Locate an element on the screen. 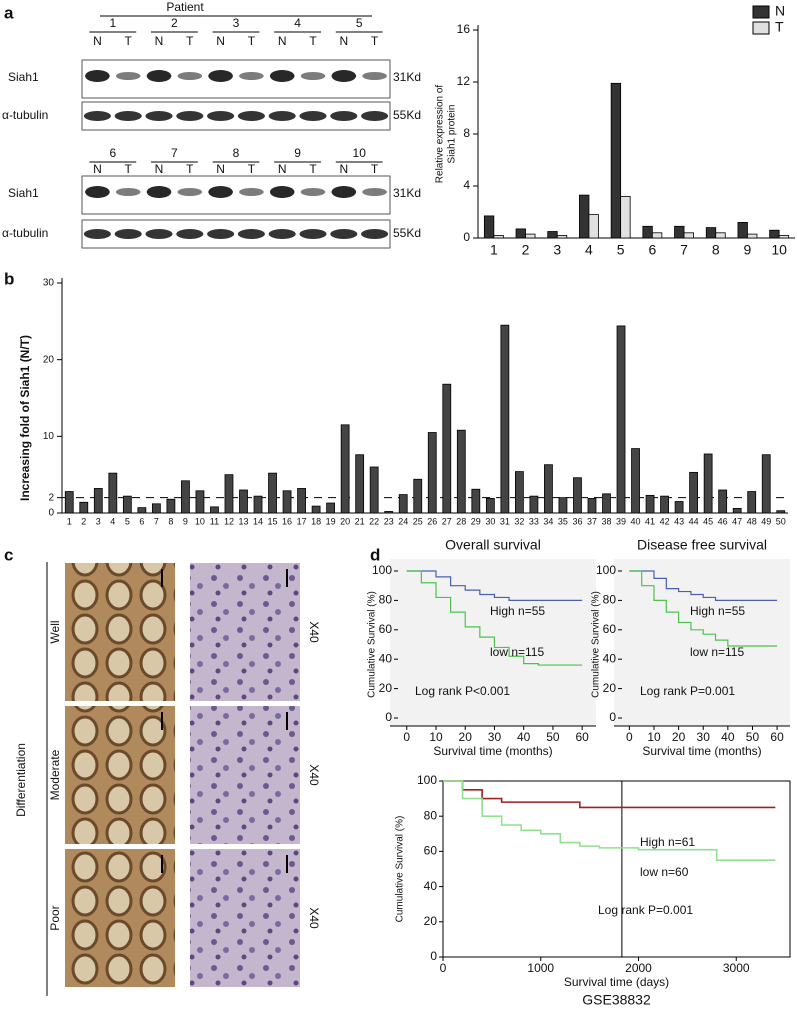 This screenshot has width=797, height=1028. y-tick-label: 100 is located at coordinates (382, 570).